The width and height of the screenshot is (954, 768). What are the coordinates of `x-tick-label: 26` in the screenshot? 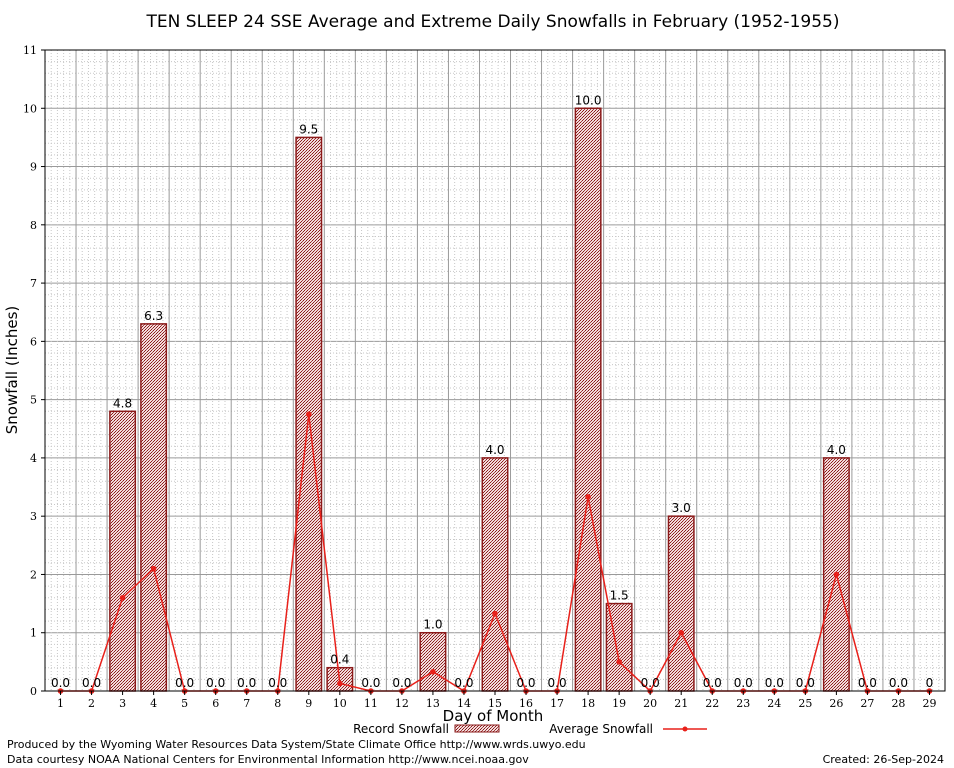 It's located at (836, 703).